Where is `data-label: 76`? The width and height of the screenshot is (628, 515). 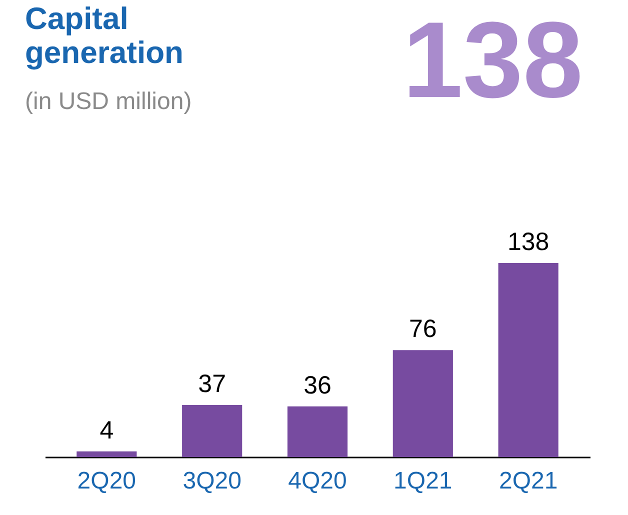
data-label: 76 is located at coordinates (423, 329).